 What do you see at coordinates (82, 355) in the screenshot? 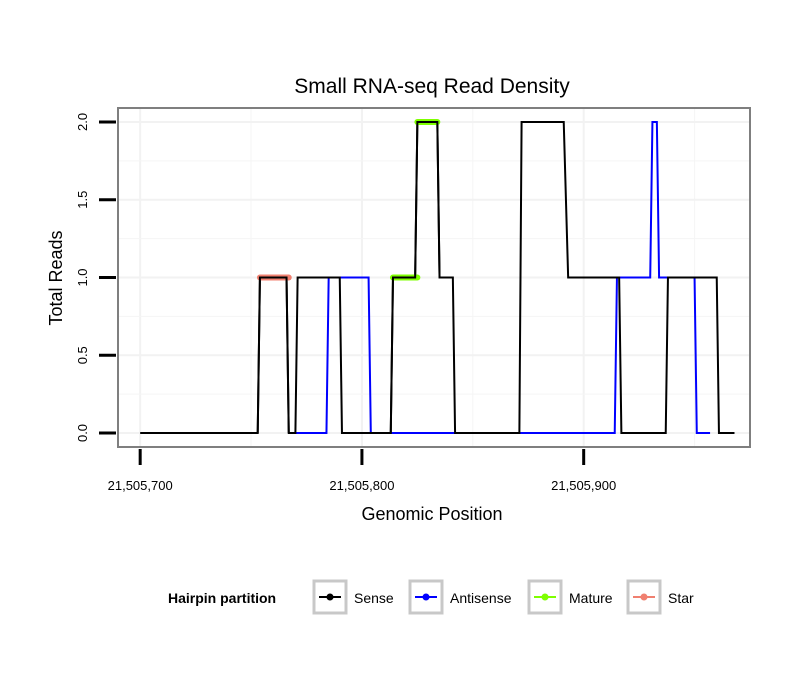
I see `y-tick-label: 0.5` at bounding box center [82, 355].